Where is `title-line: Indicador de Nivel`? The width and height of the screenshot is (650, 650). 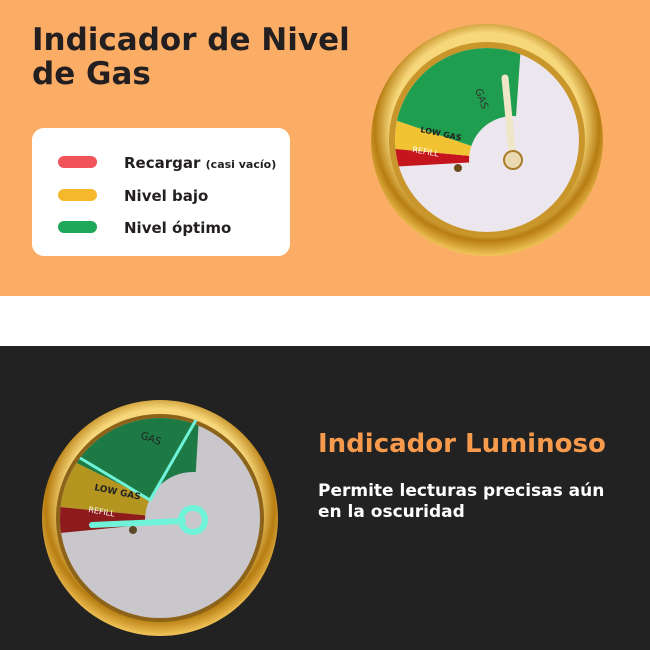
title-line: Indicador de Nivel is located at coordinates (191, 40).